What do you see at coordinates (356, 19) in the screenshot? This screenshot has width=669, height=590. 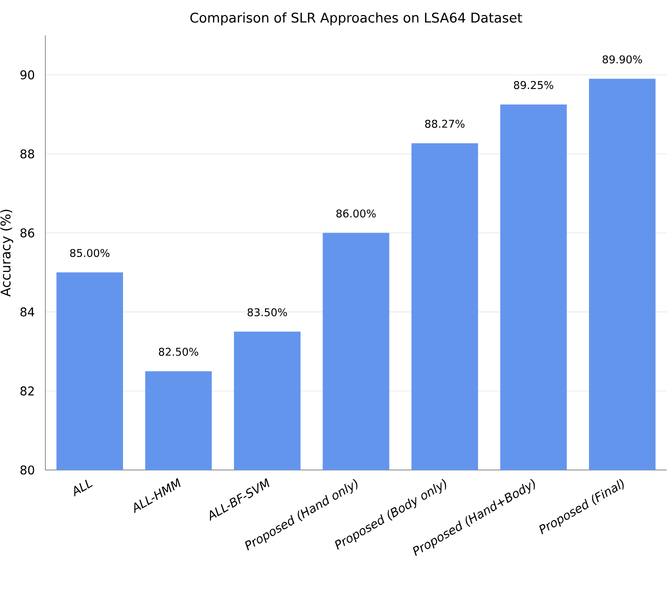 I see `chart-title: Comparison of SLR Approaches on LSA64 Dataset` at bounding box center [356, 19].